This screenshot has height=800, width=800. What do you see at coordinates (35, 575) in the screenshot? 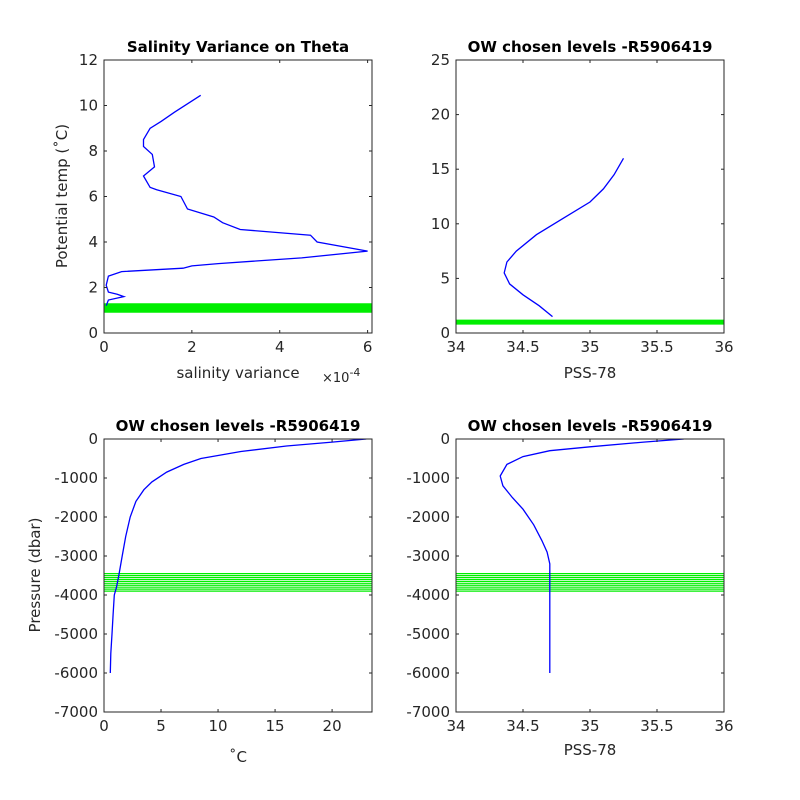
I see `y-axis-label: Pressure (dbar)` at bounding box center [35, 575].